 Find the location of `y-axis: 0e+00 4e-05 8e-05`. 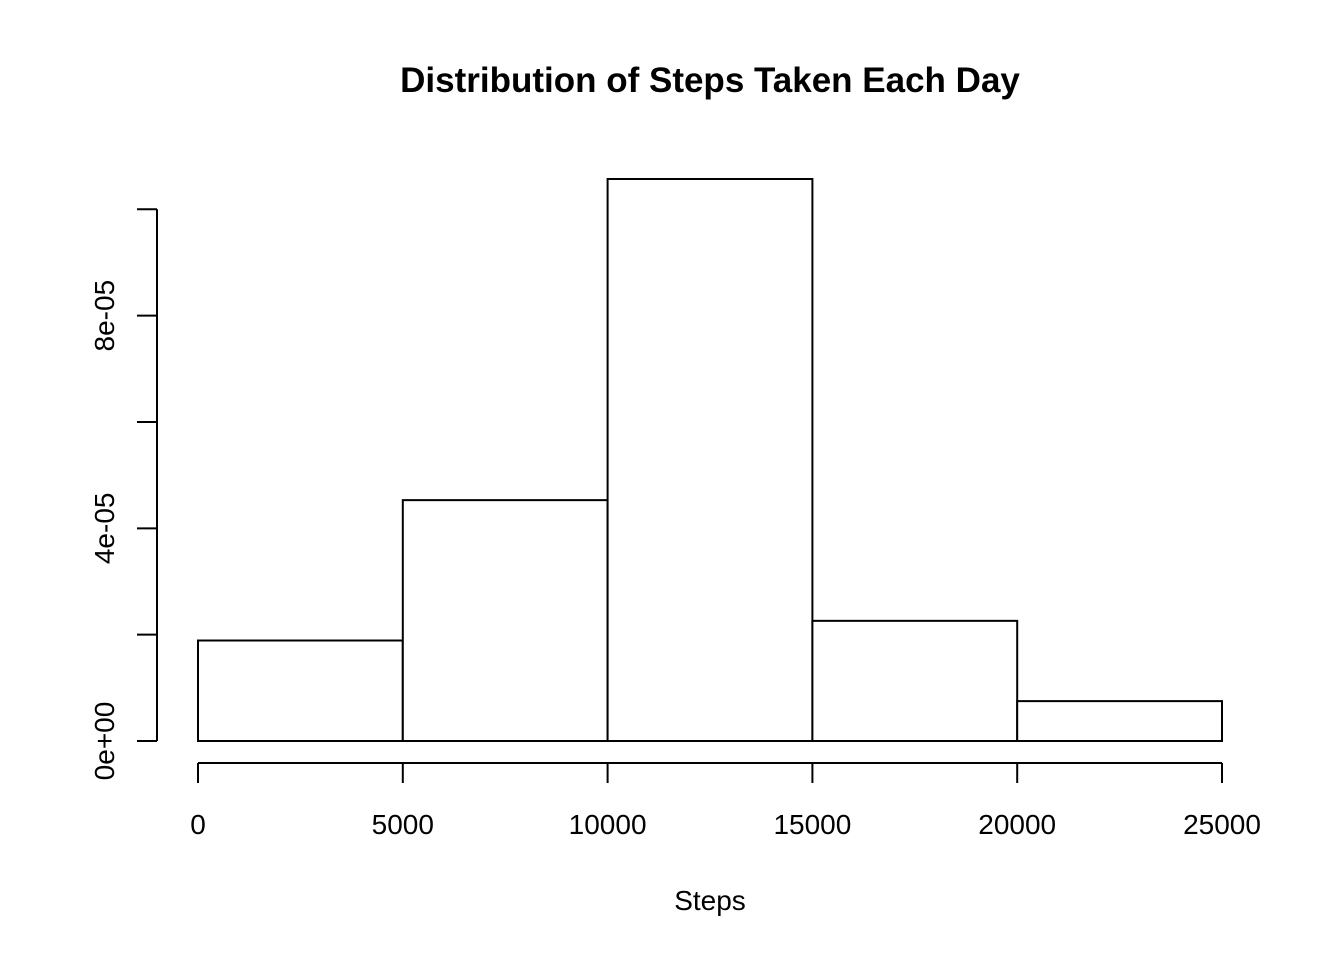

y-axis: 0e+00 4e-05 8e-05 is located at coordinates (123, 494).